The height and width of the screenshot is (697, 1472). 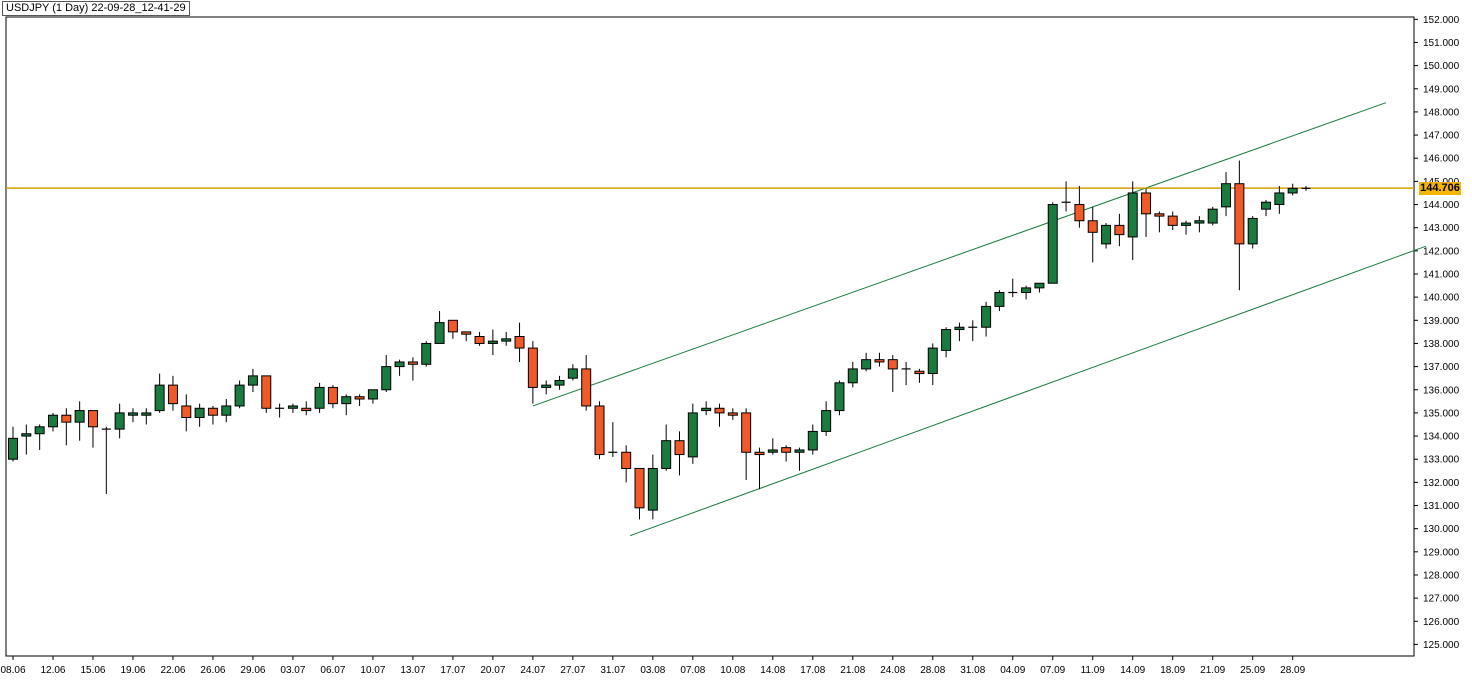 I want to click on x-tick-label: 13.07, so click(x=412, y=670).